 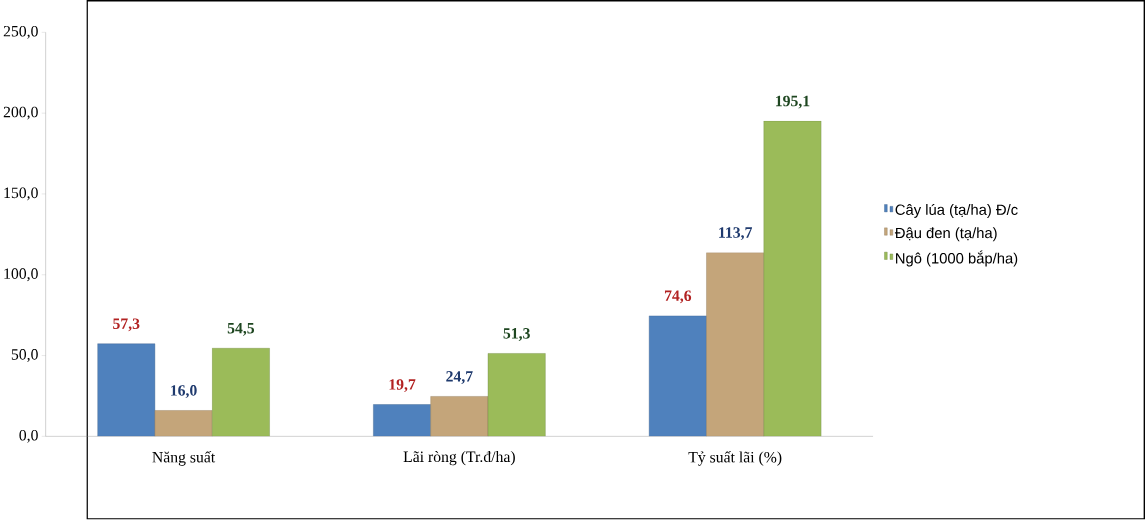 I want to click on data-label: 16,0, so click(x=184, y=392).